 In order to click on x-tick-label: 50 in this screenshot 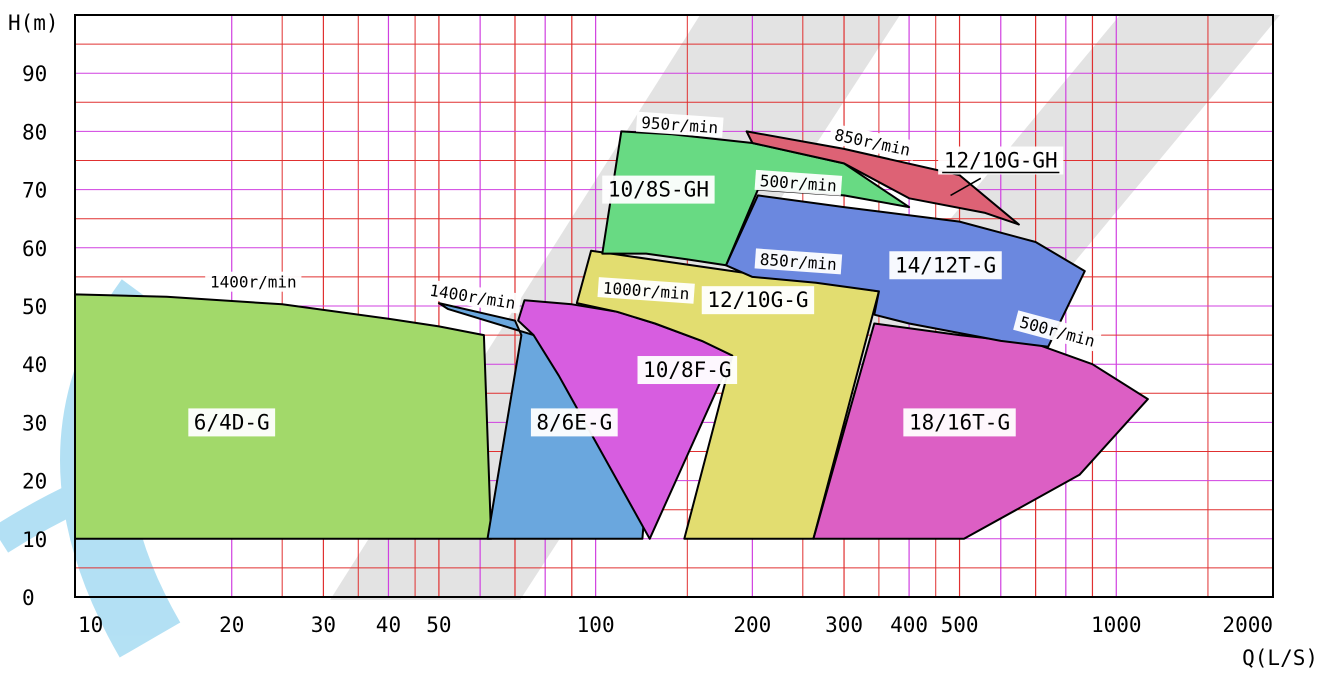, I will do `click(438, 625)`.